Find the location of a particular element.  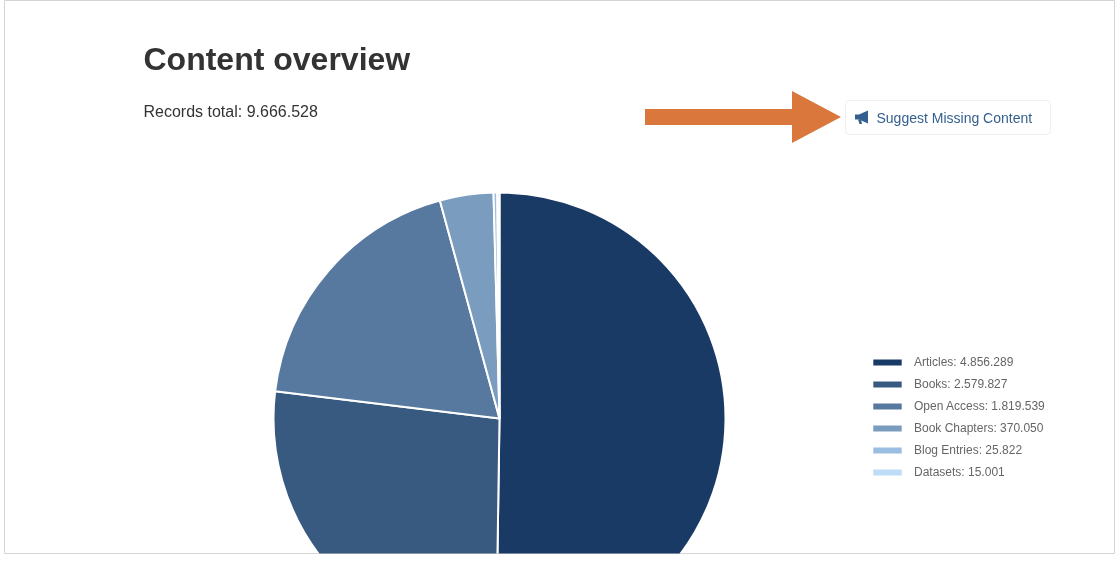

legend-label: Datasets: 15.001 is located at coordinates (959, 472).